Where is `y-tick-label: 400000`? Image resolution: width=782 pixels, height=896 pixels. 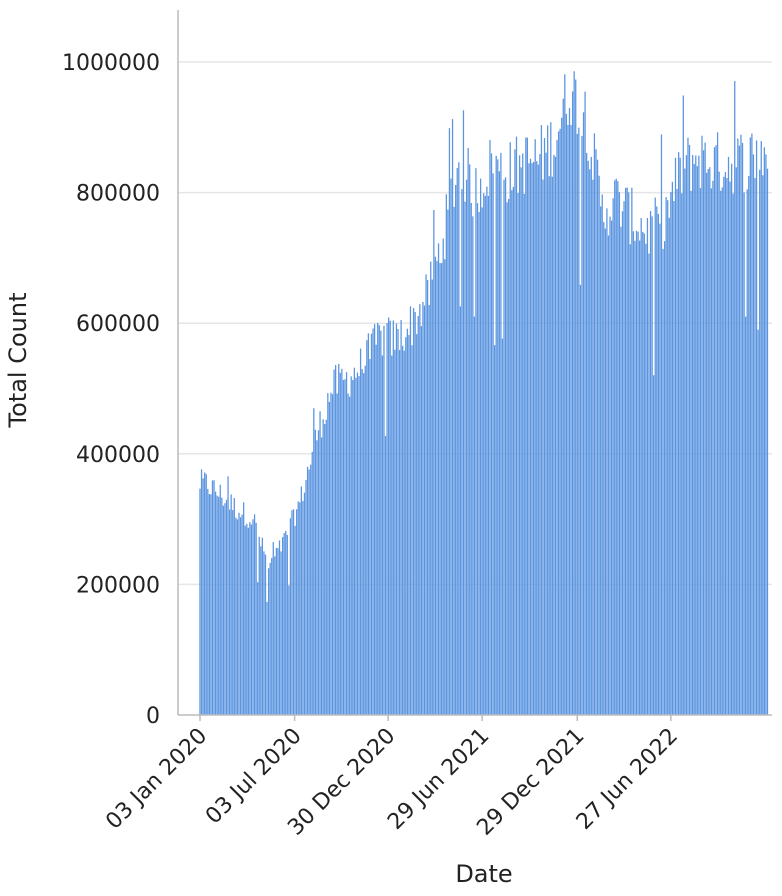 y-tick-label: 400000 is located at coordinates (118, 455).